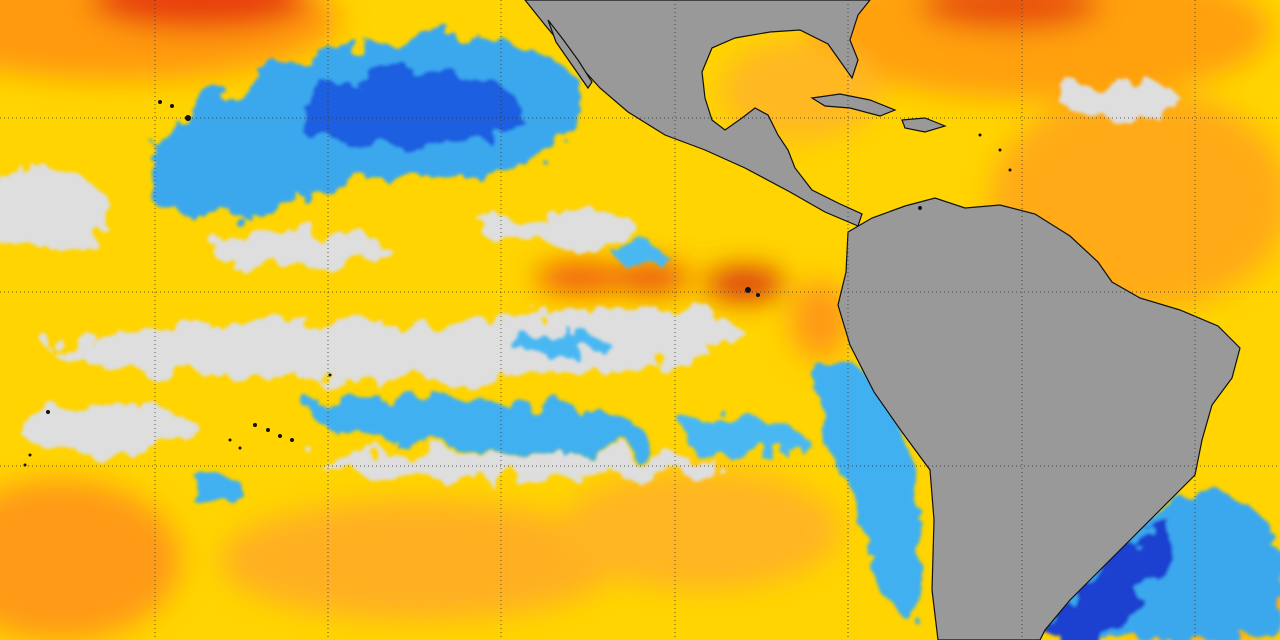 The height and width of the screenshot is (640, 1280). Describe the element at coordinates (570, 54) in the screenshot. I see `baja-california` at that location.